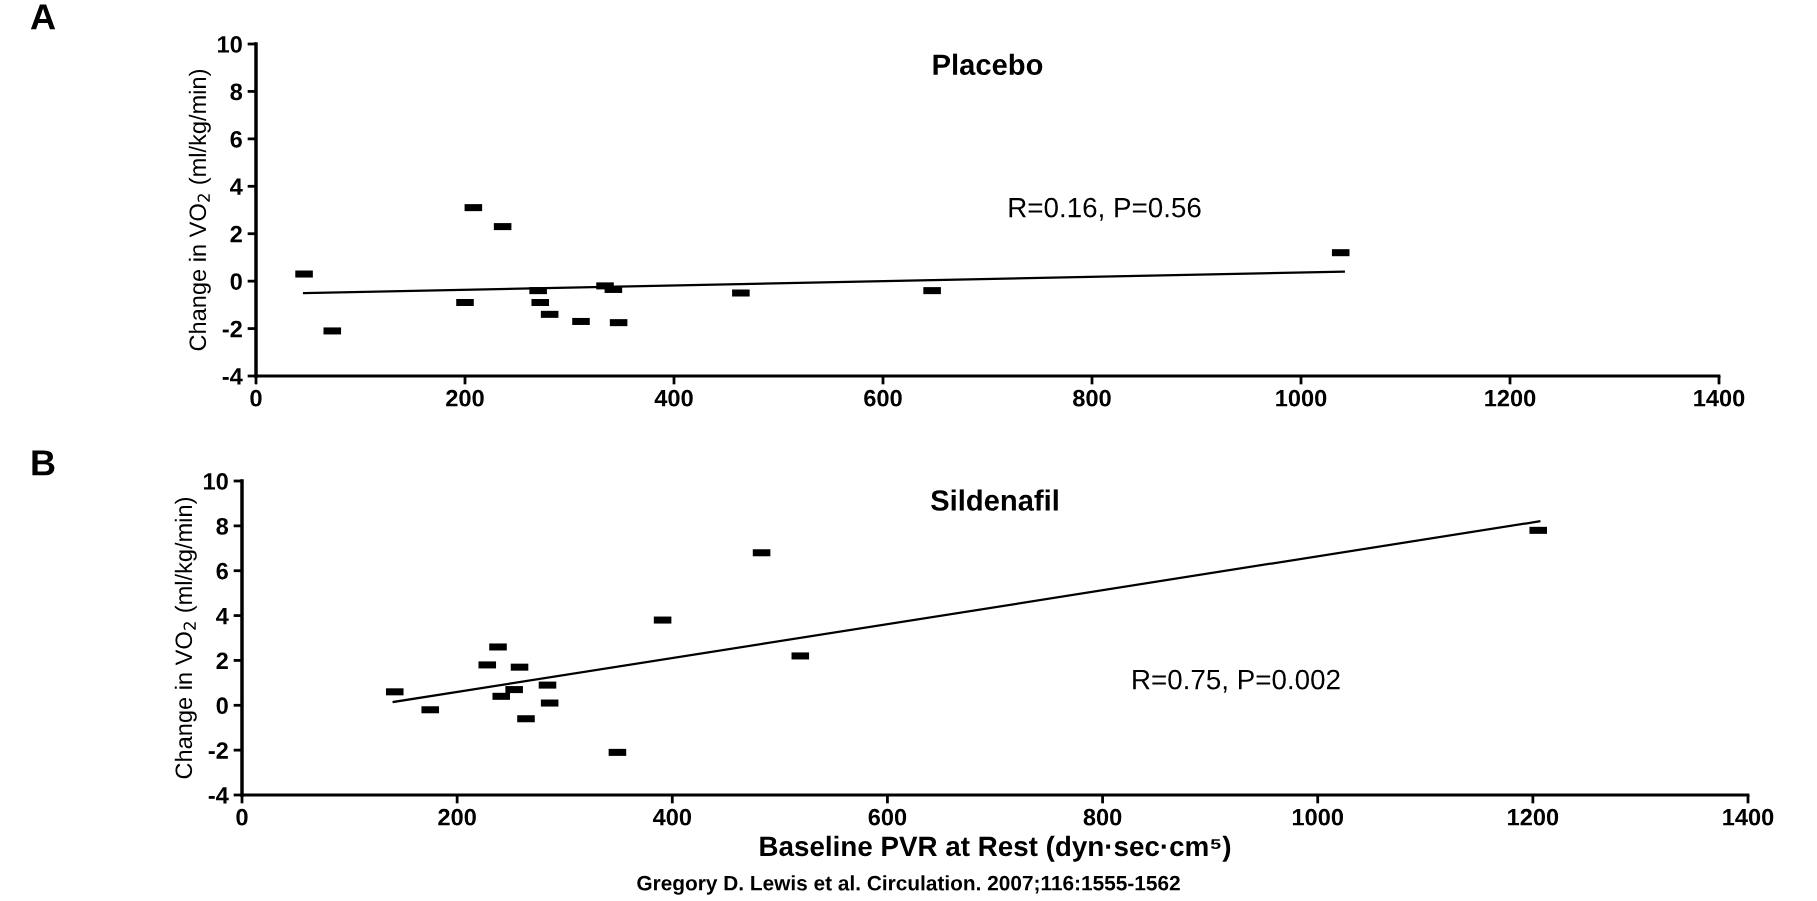  What do you see at coordinates (43, 17) in the screenshot?
I see `text: A` at bounding box center [43, 17].